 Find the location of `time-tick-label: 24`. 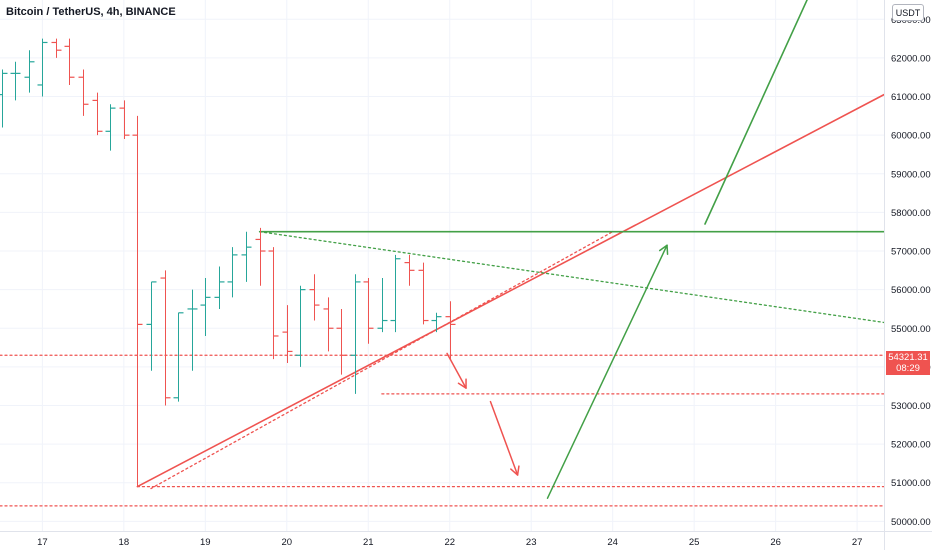

time-tick-label: 24 is located at coordinates (612, 542).